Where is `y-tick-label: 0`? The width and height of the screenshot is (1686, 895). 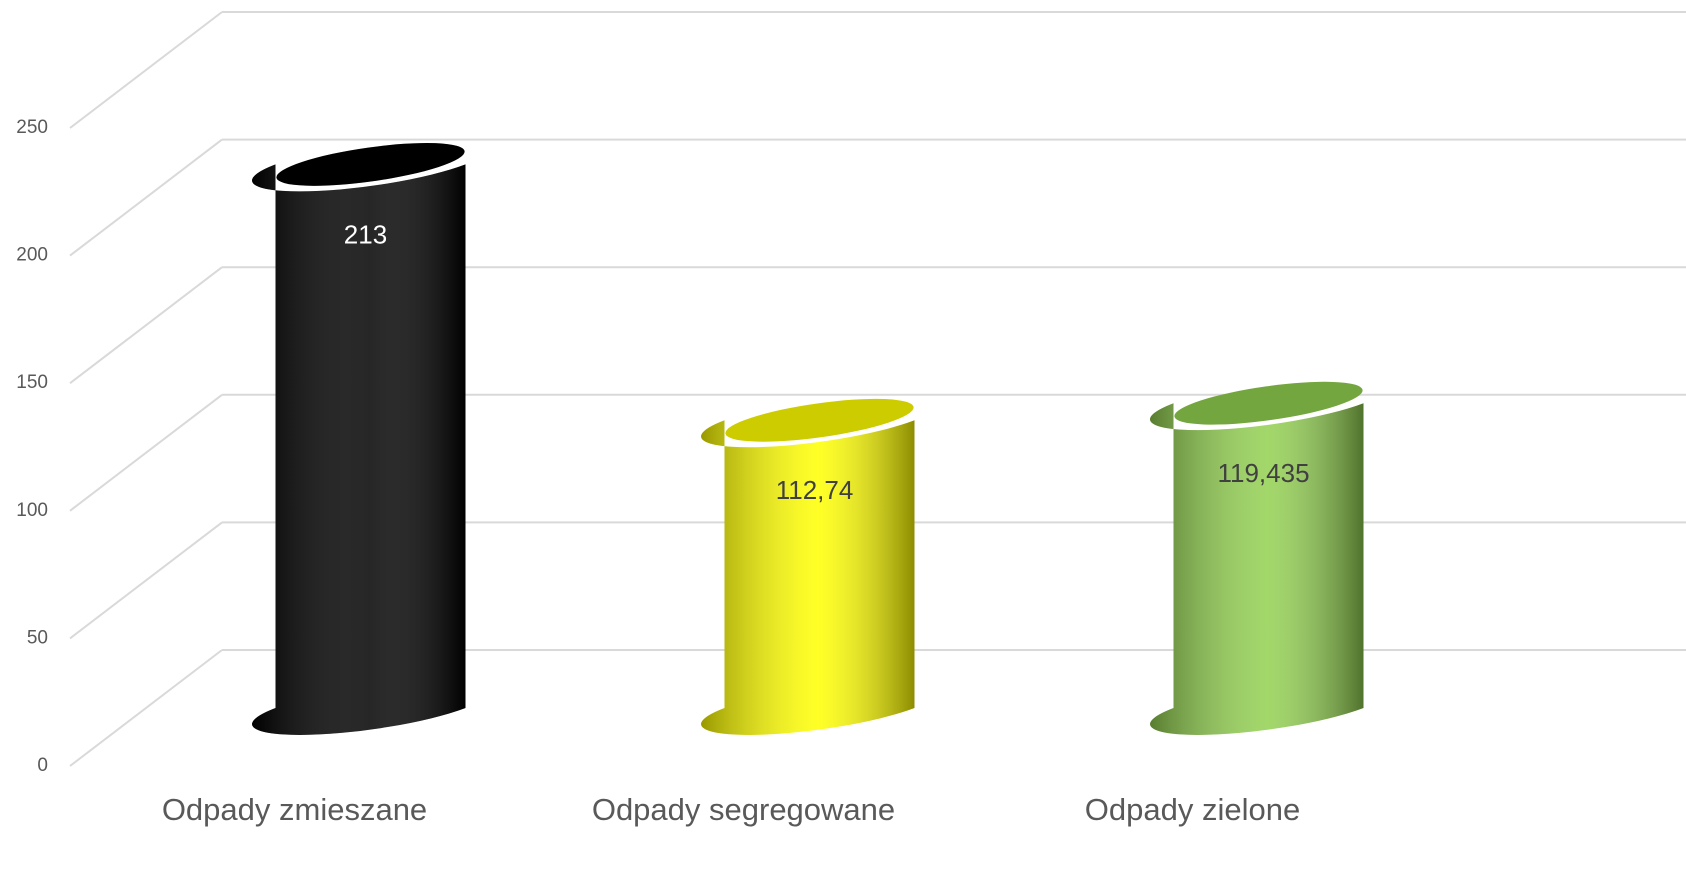 y-tick-label: 0 is located at coordinates (42, 765).